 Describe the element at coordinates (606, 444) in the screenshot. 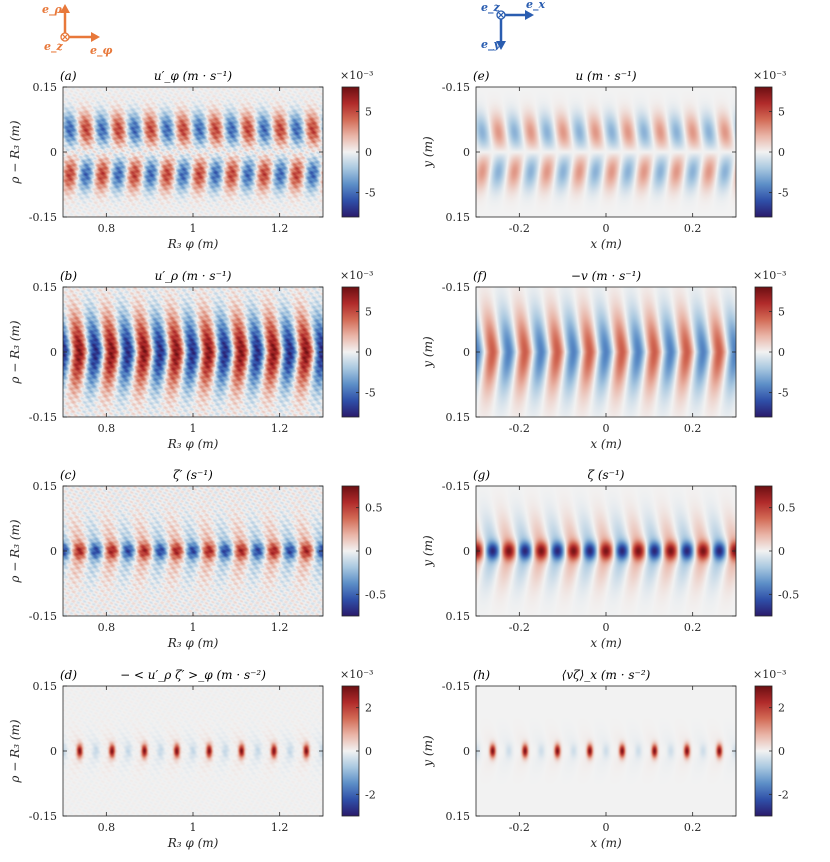

I see `xaxis-label-f: x (m)` at that location.